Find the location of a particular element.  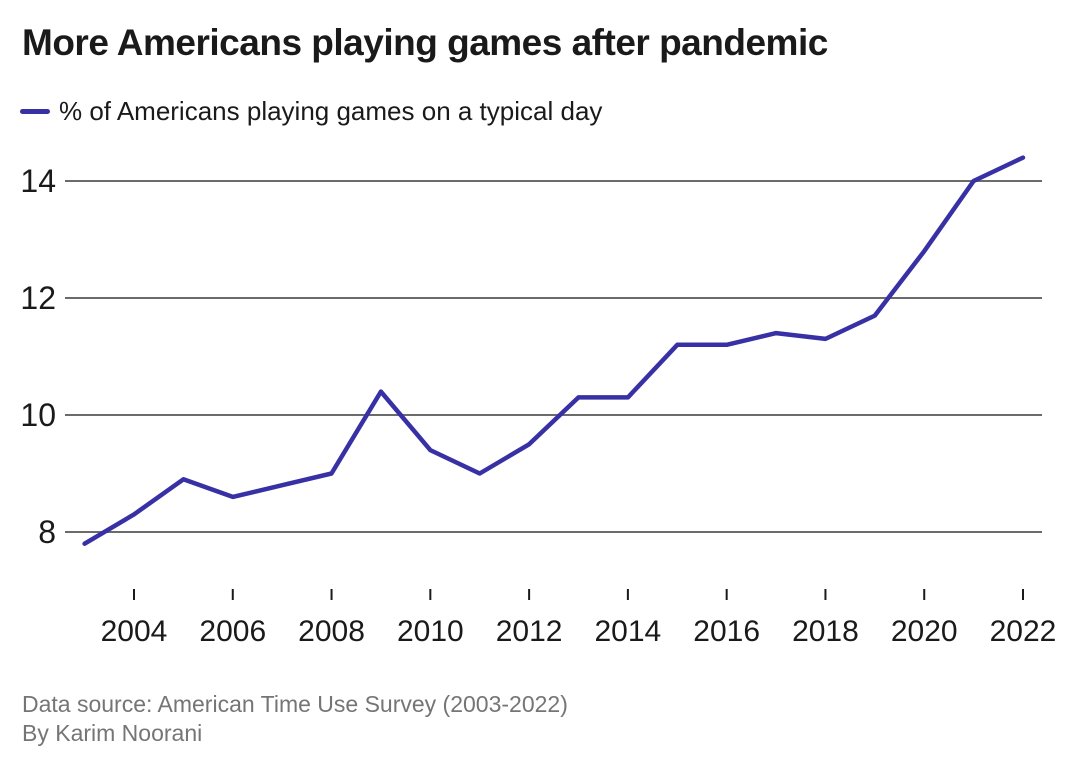

x-tick-label: 2008 is located at coordinates (331, 631).